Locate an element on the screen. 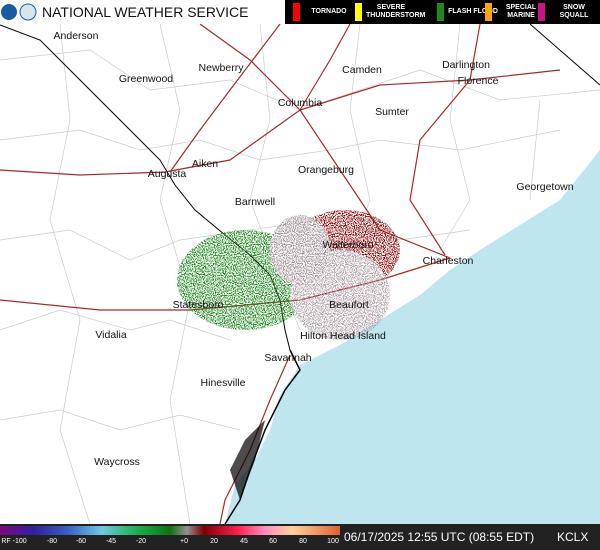  city-label: Charleston is located at coordinates (448, 261).